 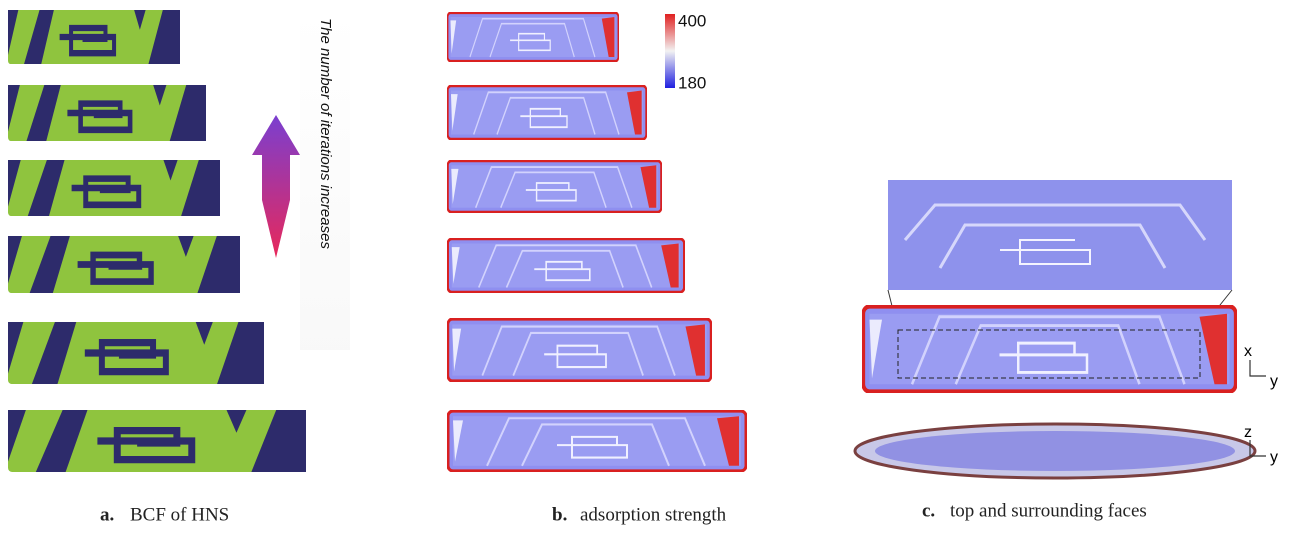 I want to click on panel-label: a., so click(x=107, y=514).